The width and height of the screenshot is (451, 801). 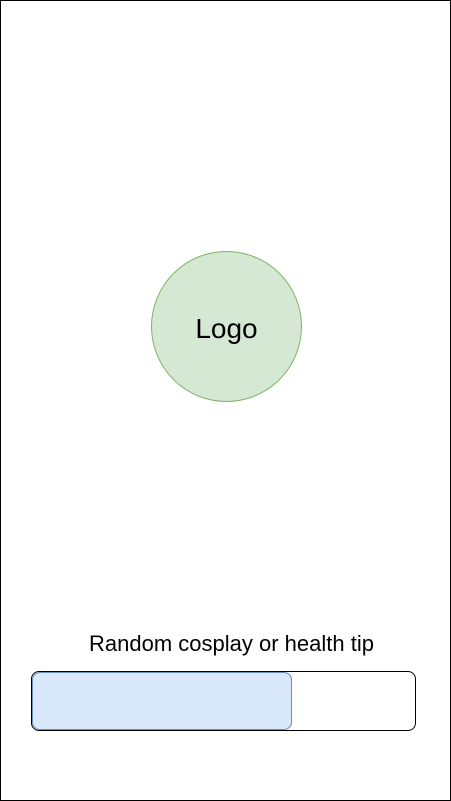 I want to click on app-logo: Logo, so click(x=226, y=326).